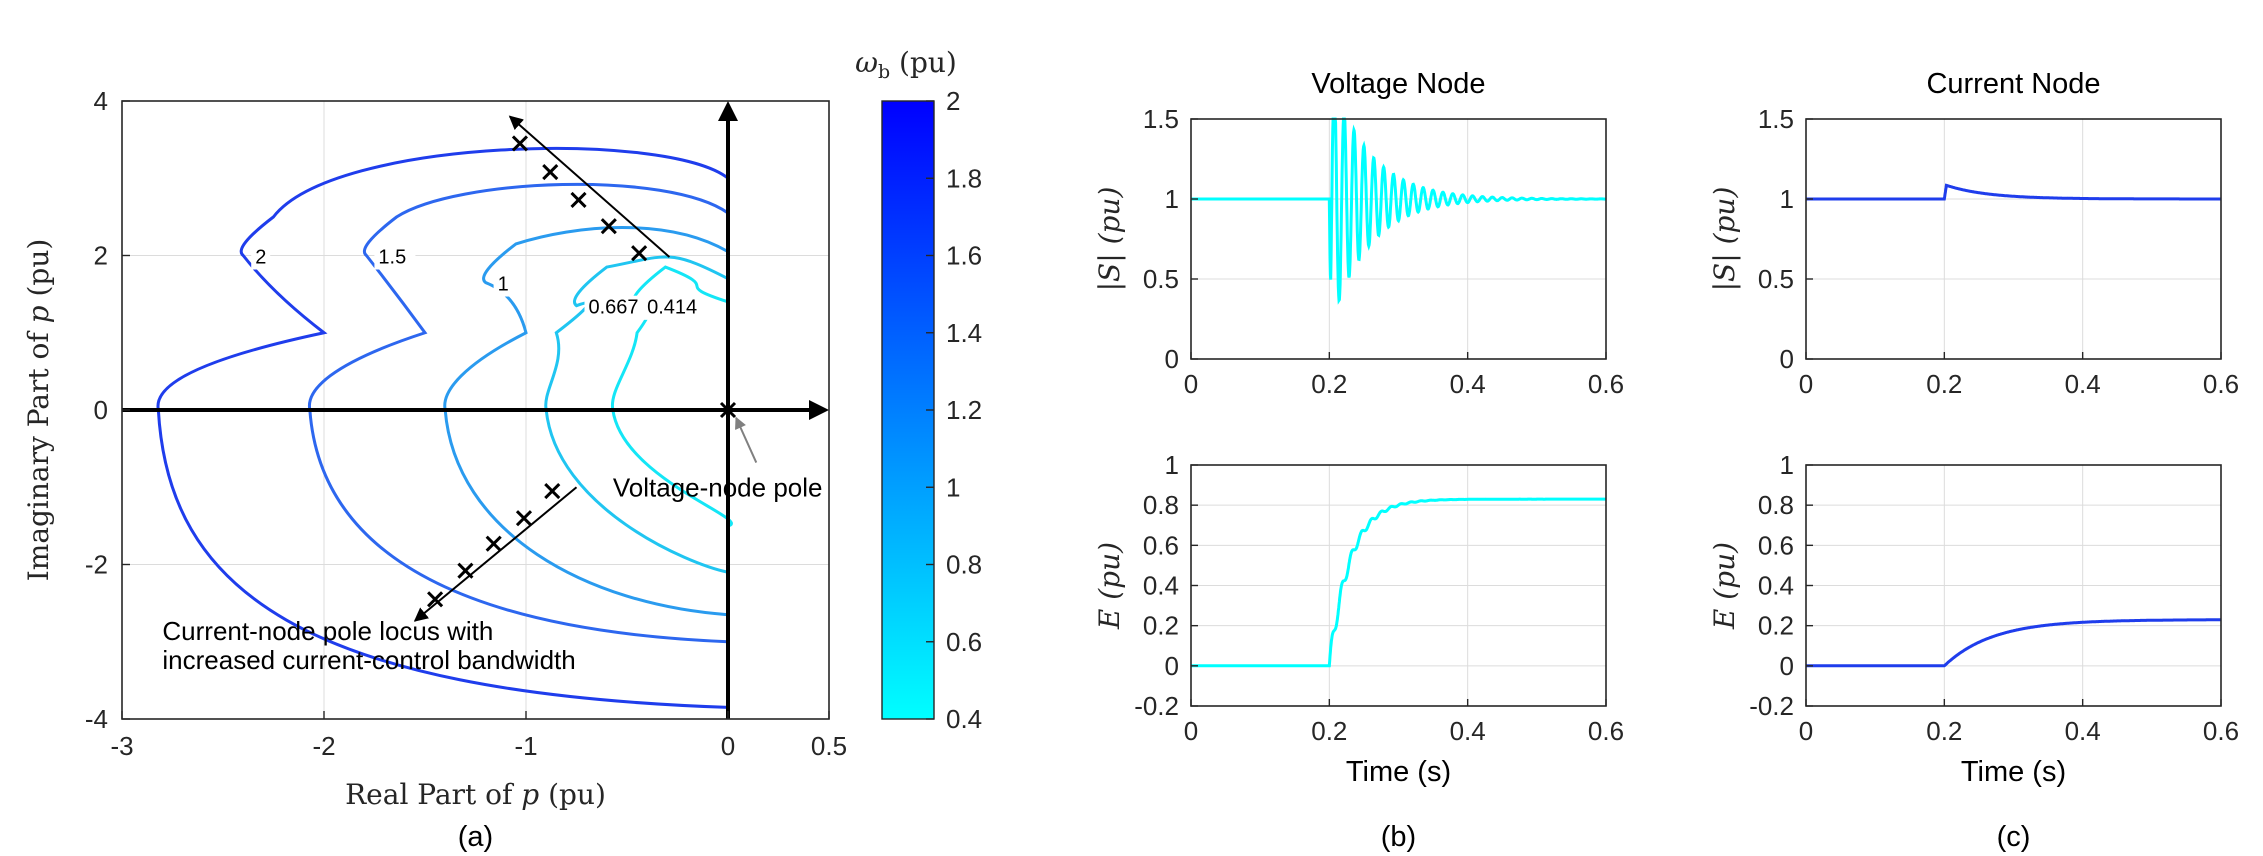  Describe the element at coordinates (495, 554) in the screenshot. I see `a-lower-locus-arrow` at that location.